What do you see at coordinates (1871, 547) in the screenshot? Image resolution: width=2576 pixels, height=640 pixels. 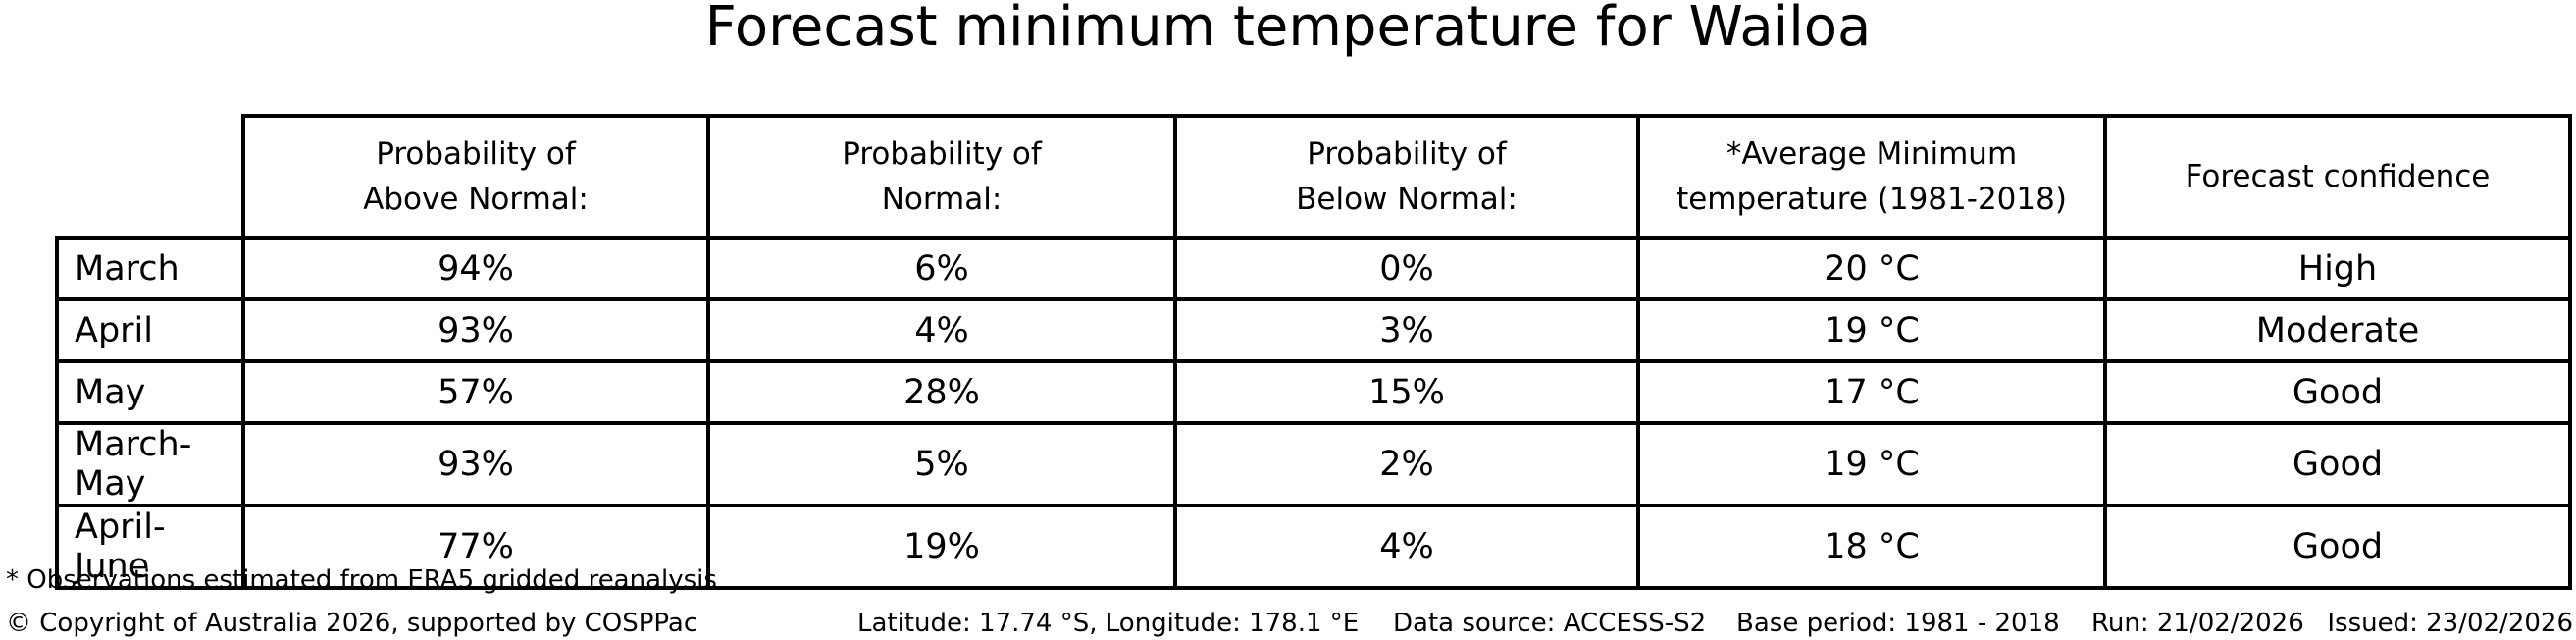 I see `cell-avg-min-temp: 18 °C` at bounding box center [1871, 547].